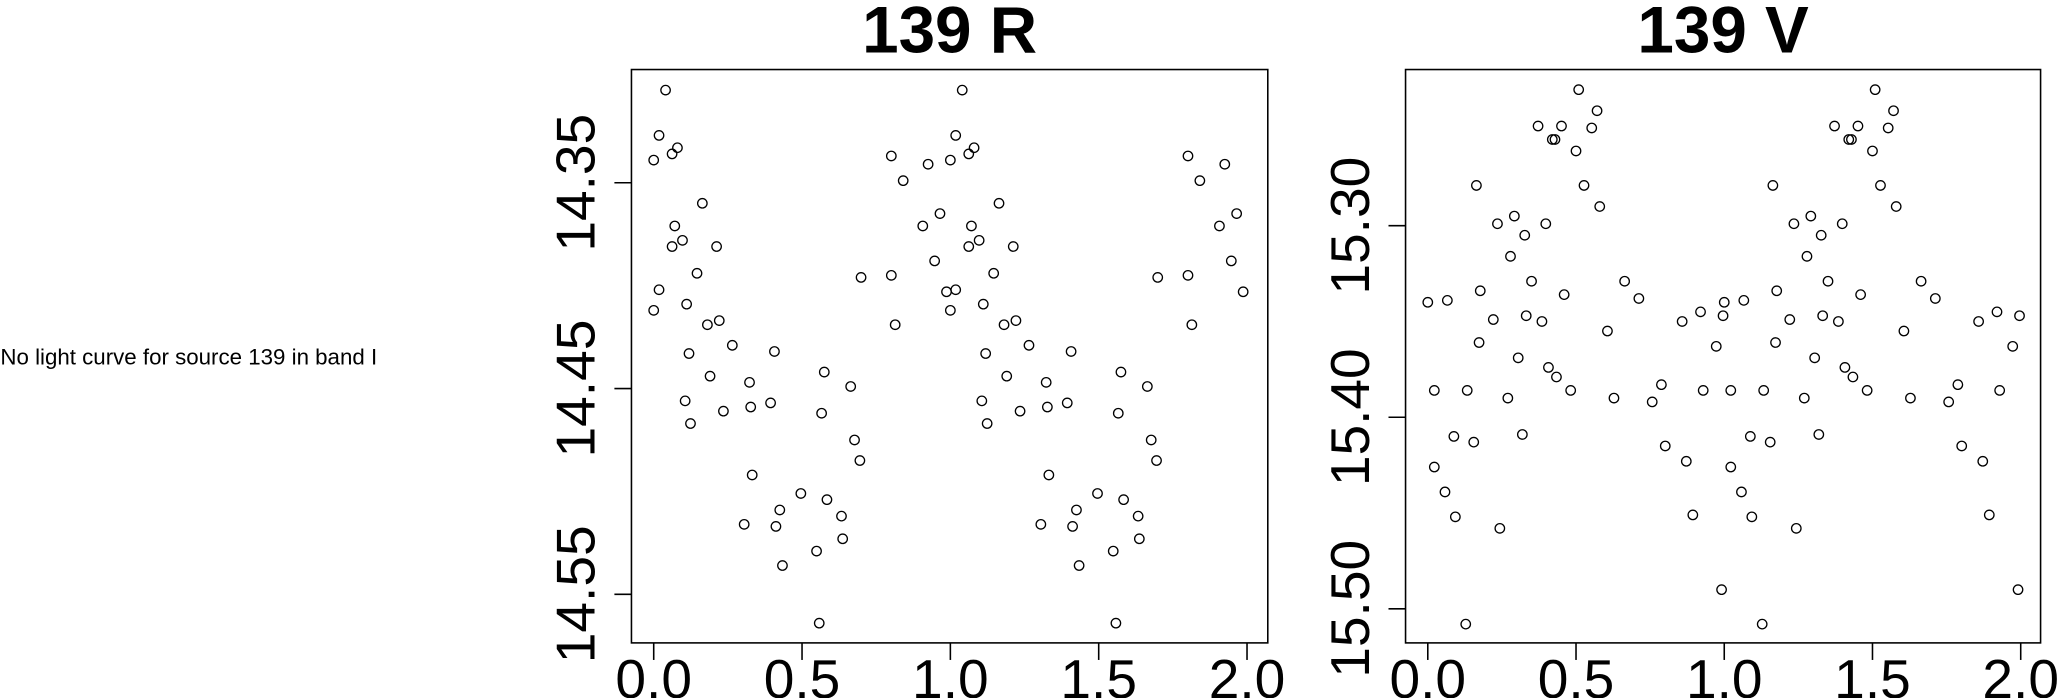 The height and width of the screenshot is (698, 2058). Describe the element at coordinates (1350, 226) in the screenshot. I see `y-tick-label: 15.30` at that location.